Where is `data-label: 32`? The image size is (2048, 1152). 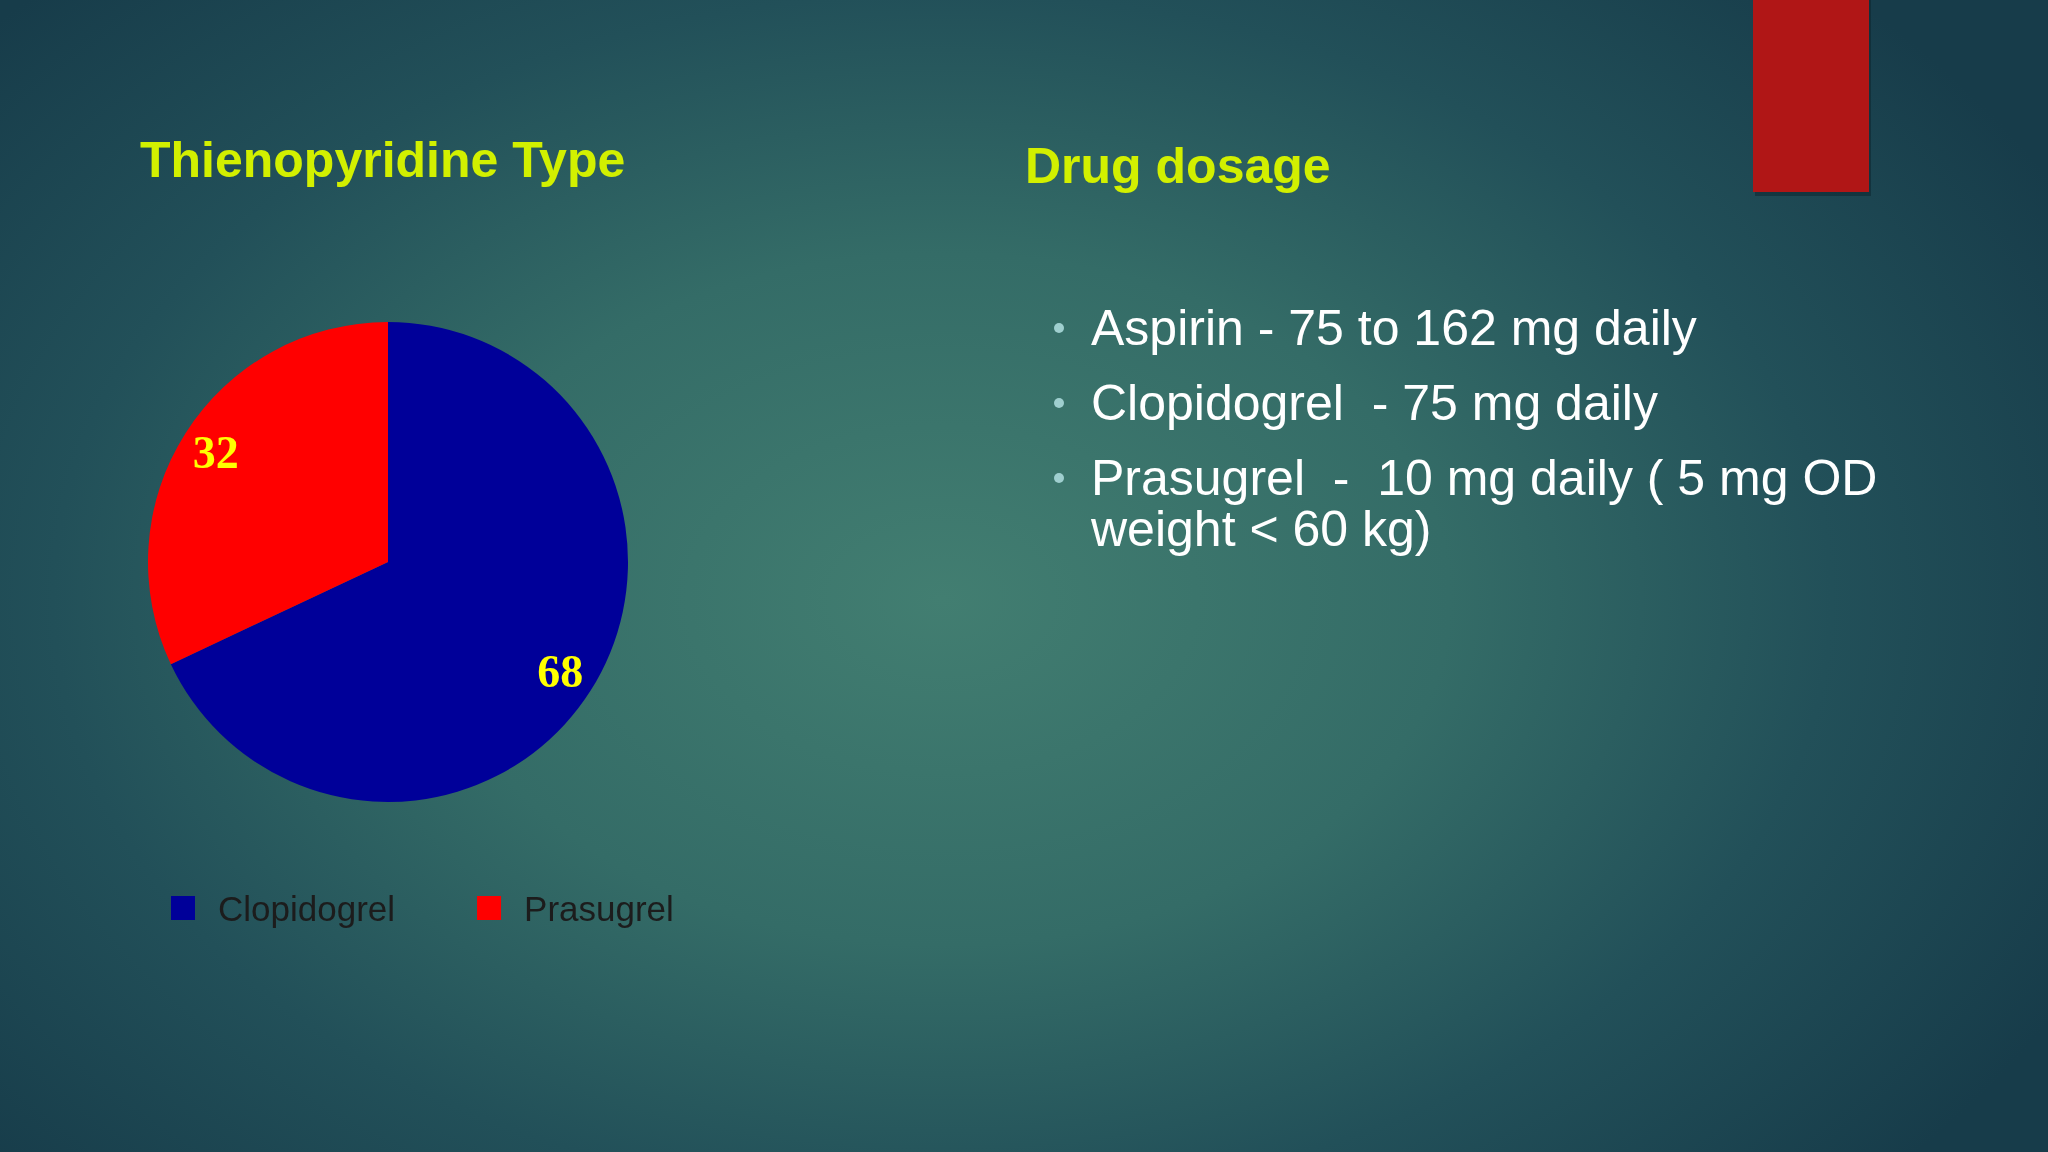 data-label: 32 is located at coordinates (215, 453).